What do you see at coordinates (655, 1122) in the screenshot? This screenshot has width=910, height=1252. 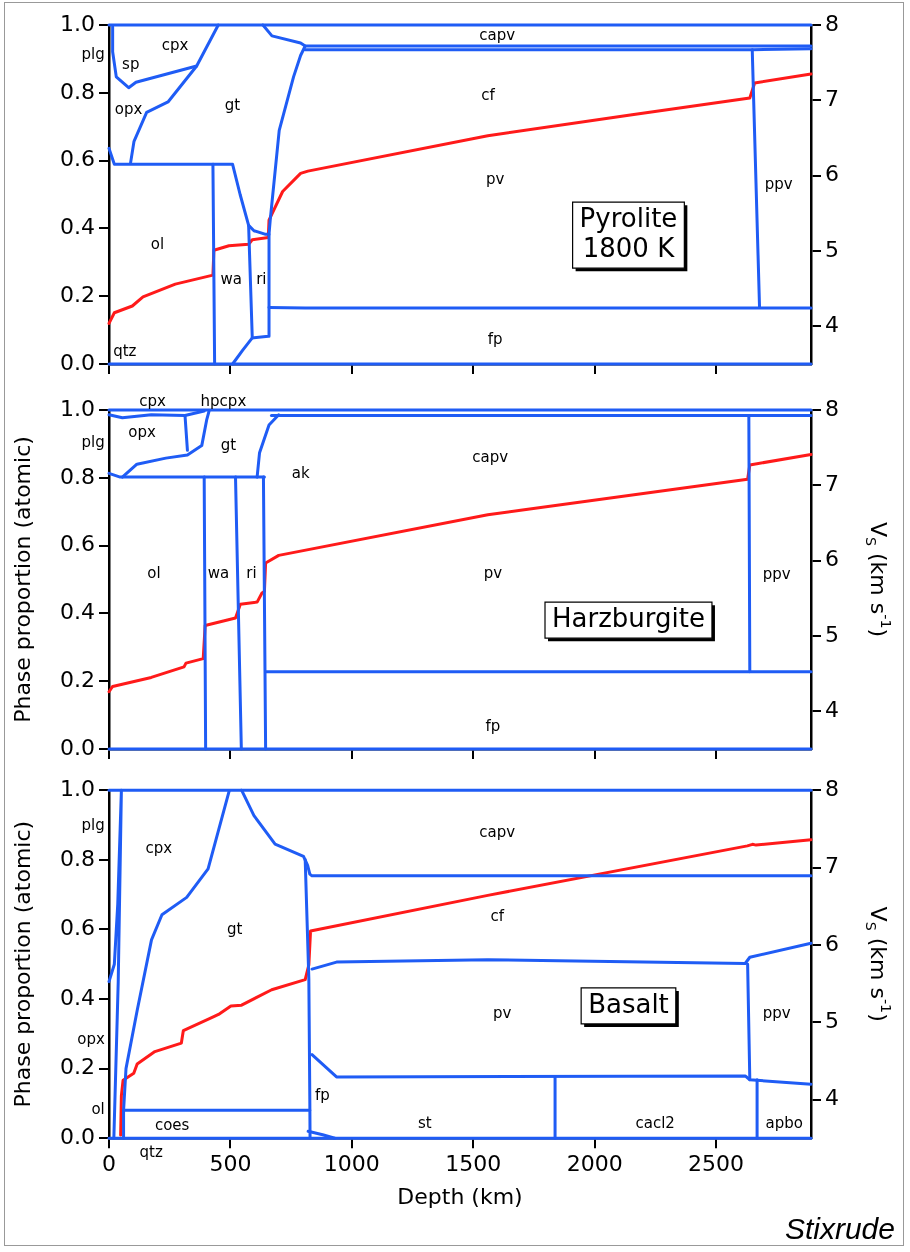 I see `annotation: cacl2` at bounding box center [655, 1122].